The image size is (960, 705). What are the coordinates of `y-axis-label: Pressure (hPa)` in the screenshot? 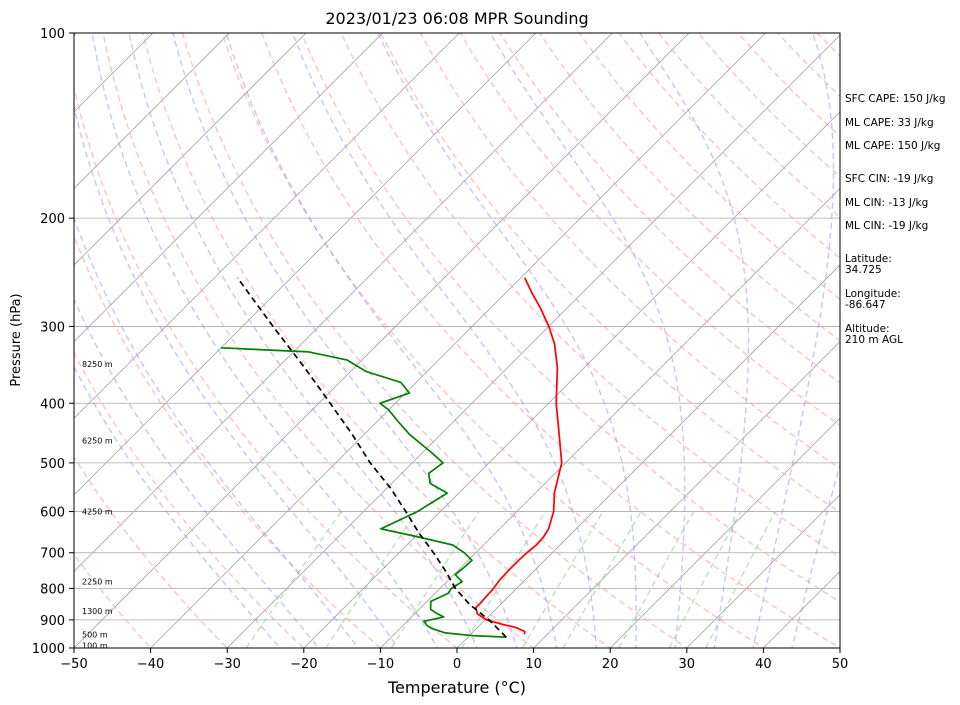 It's located at (16, 339).